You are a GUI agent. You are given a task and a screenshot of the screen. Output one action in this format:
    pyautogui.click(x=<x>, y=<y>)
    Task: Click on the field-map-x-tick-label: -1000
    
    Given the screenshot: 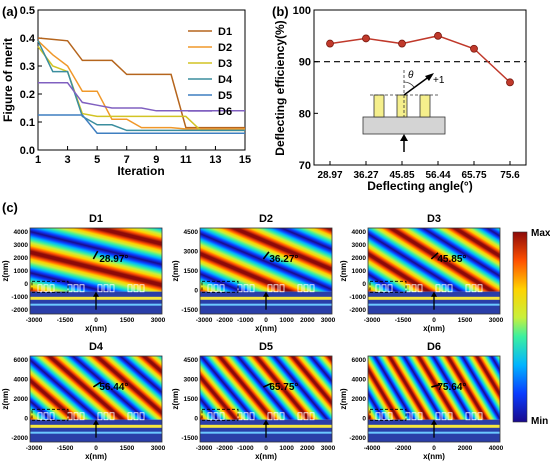 What is the action you would take?
    pyautogui.click(x=245, y=448)
    